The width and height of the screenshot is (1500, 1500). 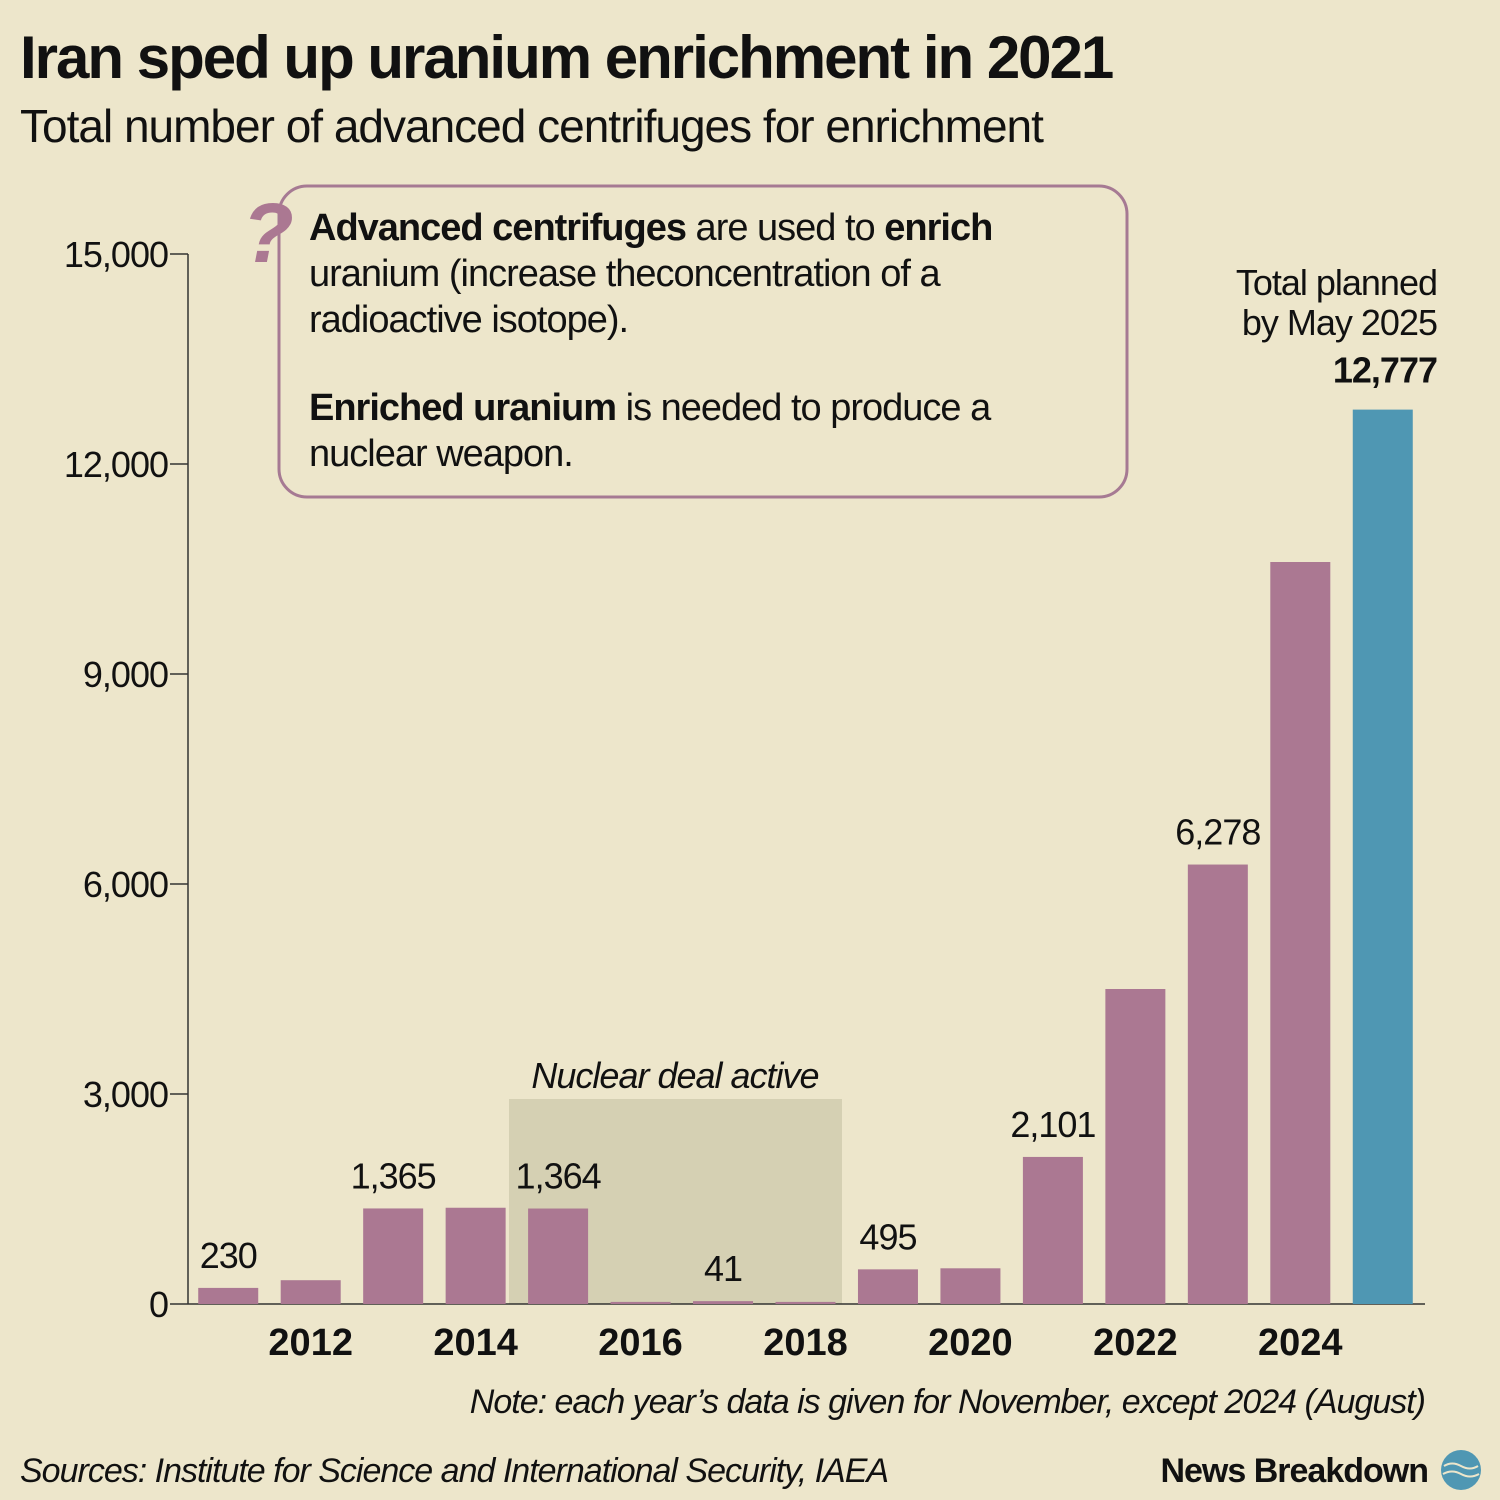 What do you see at coordinates (475, 1343) in the screenshot?
I see `x-tick-label: 2014` at bounding box center [475, 1343].